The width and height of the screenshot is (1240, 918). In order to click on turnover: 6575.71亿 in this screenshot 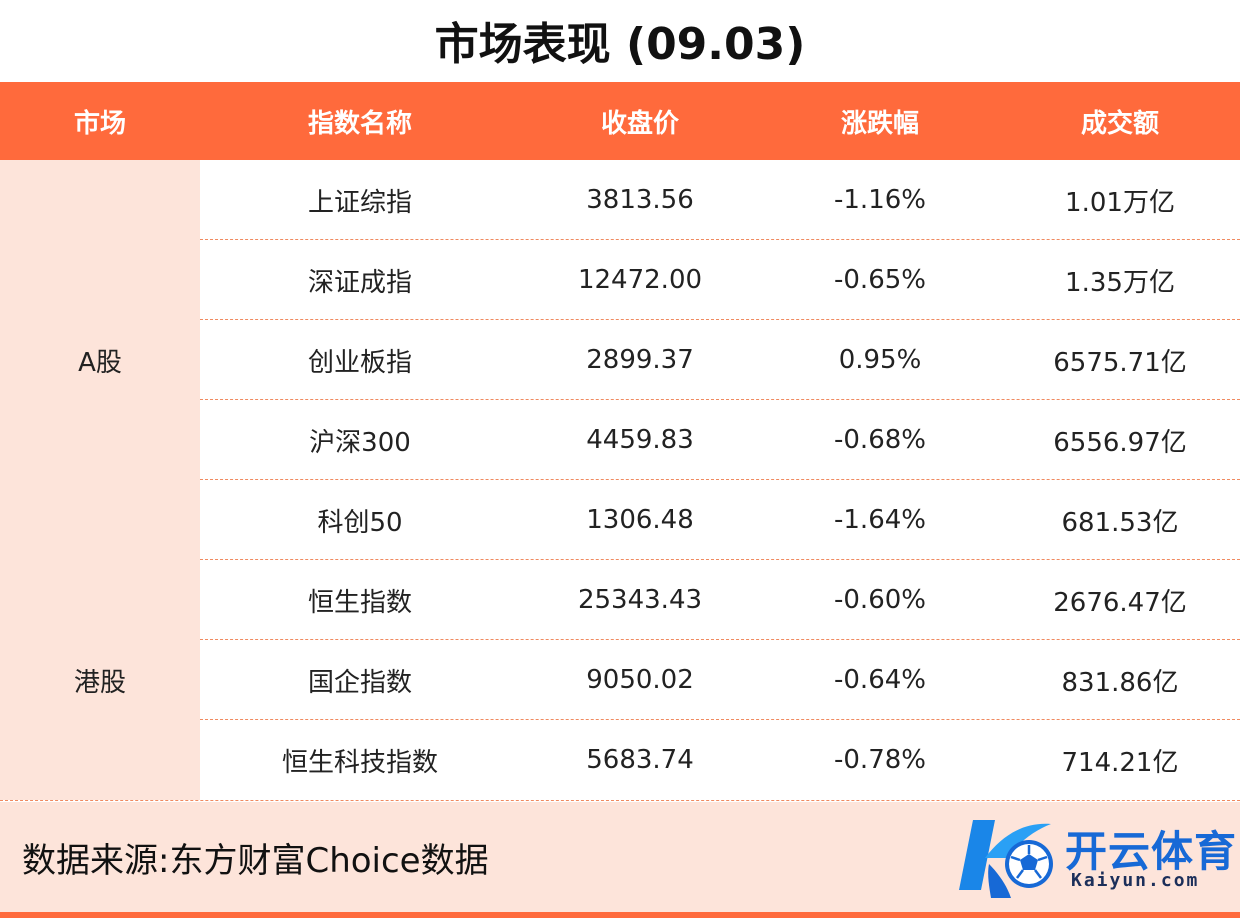, I will do `click(1120, 362)`.